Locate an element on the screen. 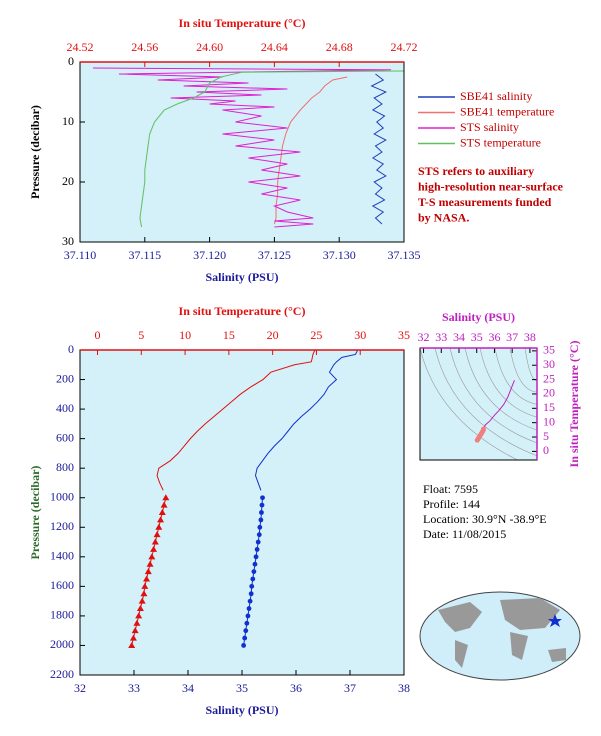 The height and width of the screenshot is (736, 601). float-location is located at coordinates (555, 620).